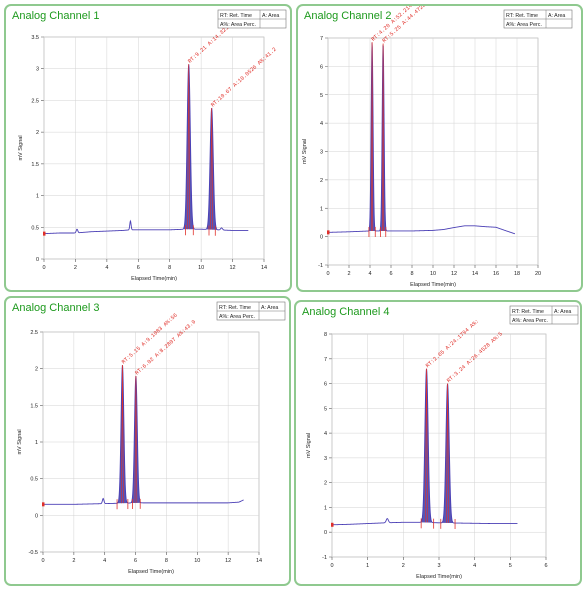 This screenshot has height=594, width=586. Describe the element at coordinates (496, 274) in the screenshot. I see `x-tick-label: 16` at that location.